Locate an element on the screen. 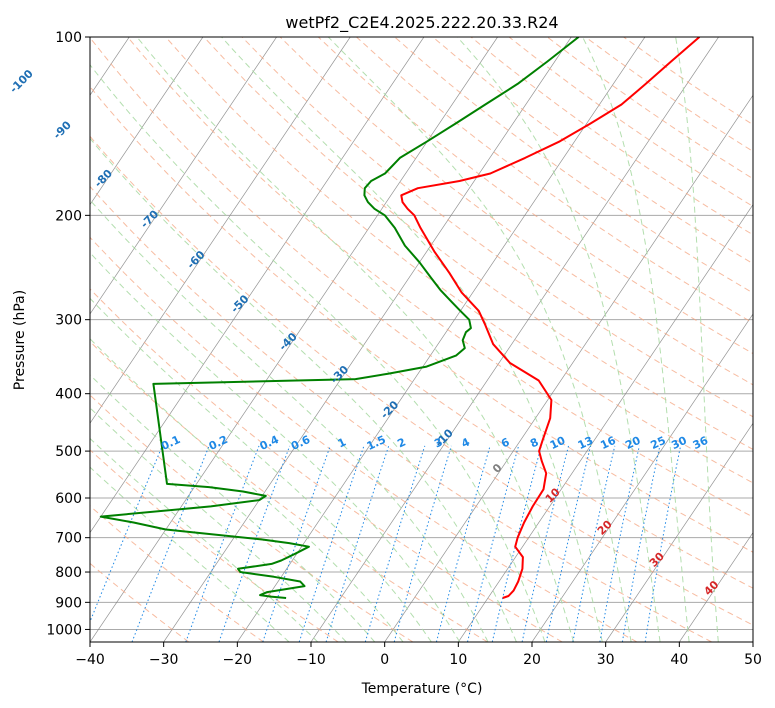 The width and height of the screenshot is (775, 708). mixing-ratio-label: 10 is located at coordinates (558, 443).